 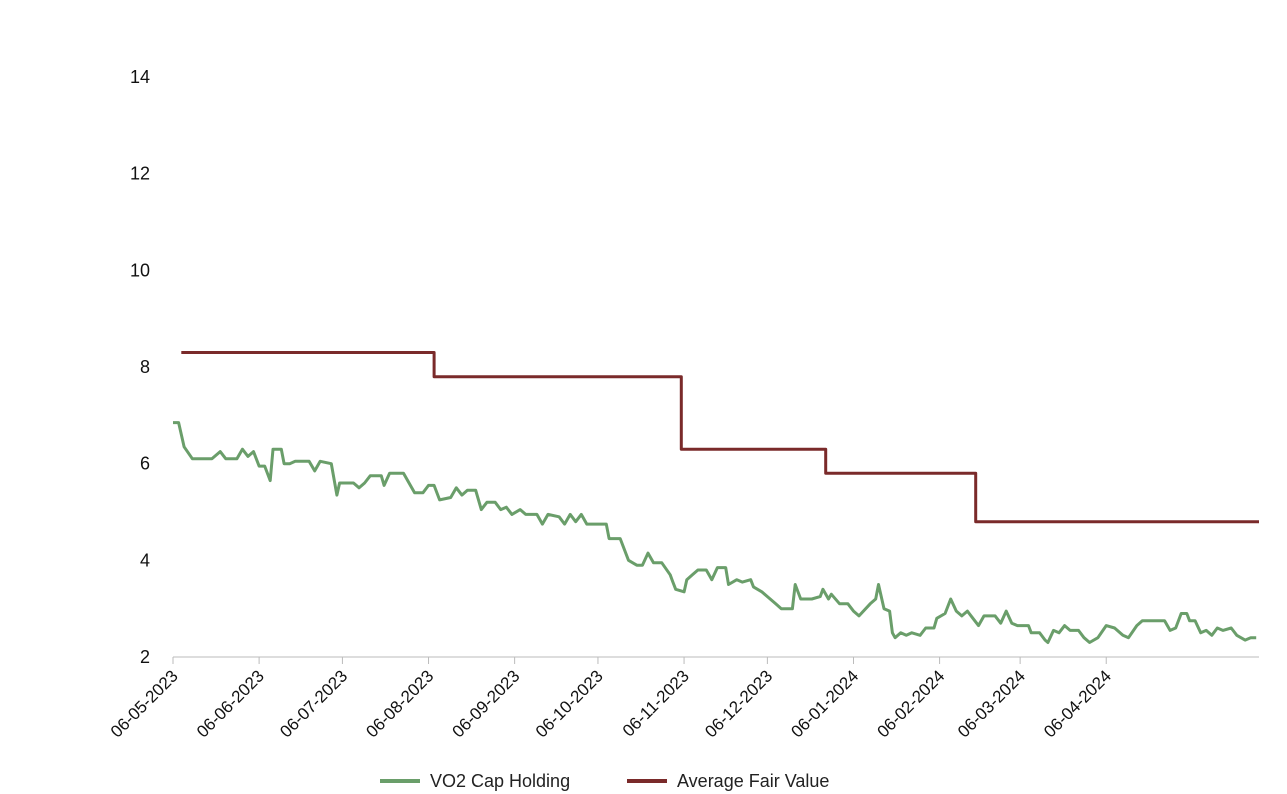 I want to click on y-tick-label: 10, so click(x=140, y=270).